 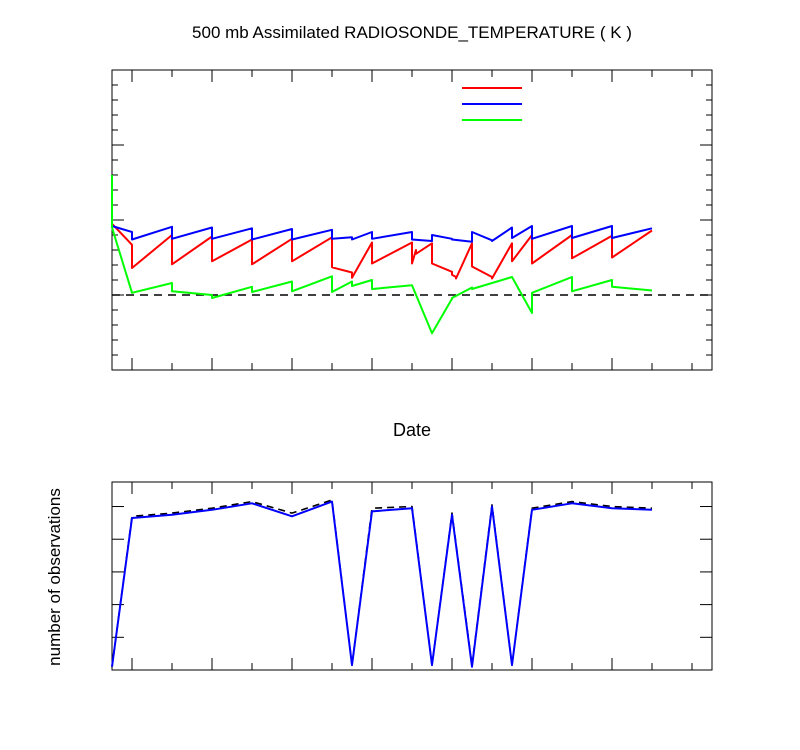 I want to click on y-axis-label-observations: number of observations, so click(x=54, y=577).